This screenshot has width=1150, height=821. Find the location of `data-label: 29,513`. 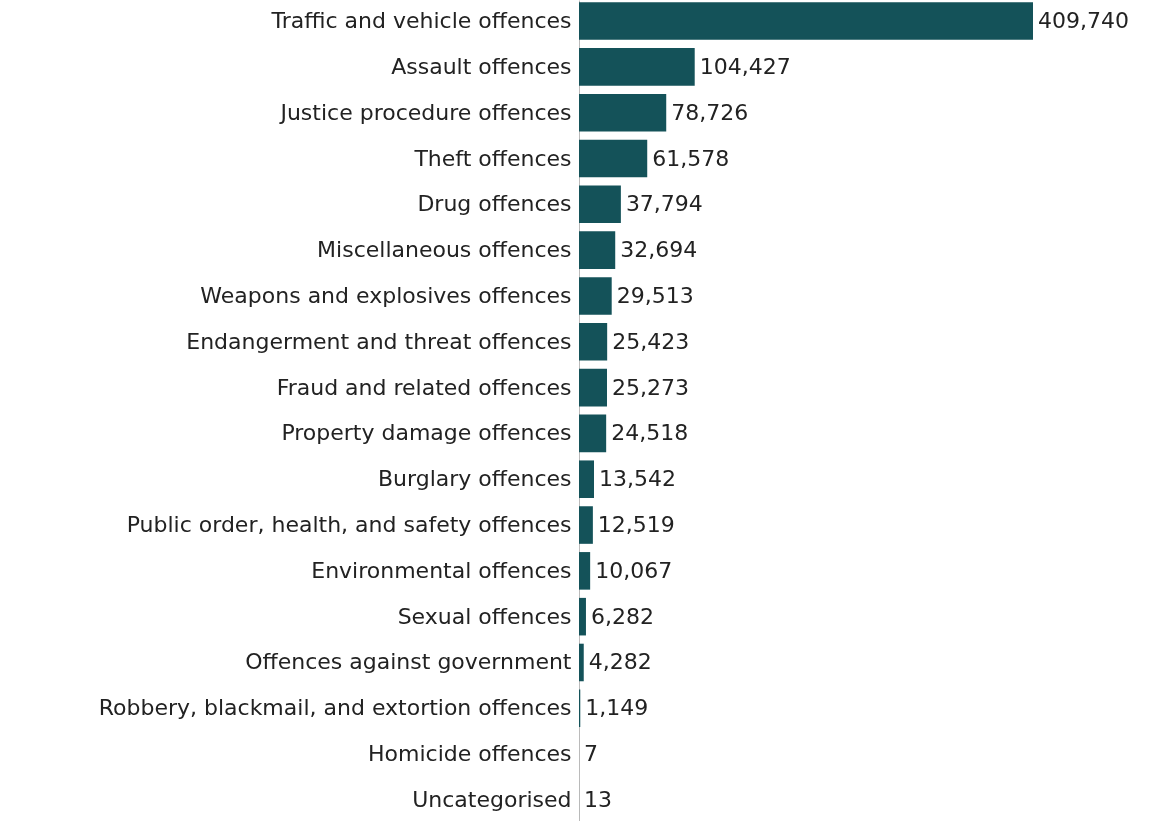

data-label: 29,513 is located at coordinates (655, 295).